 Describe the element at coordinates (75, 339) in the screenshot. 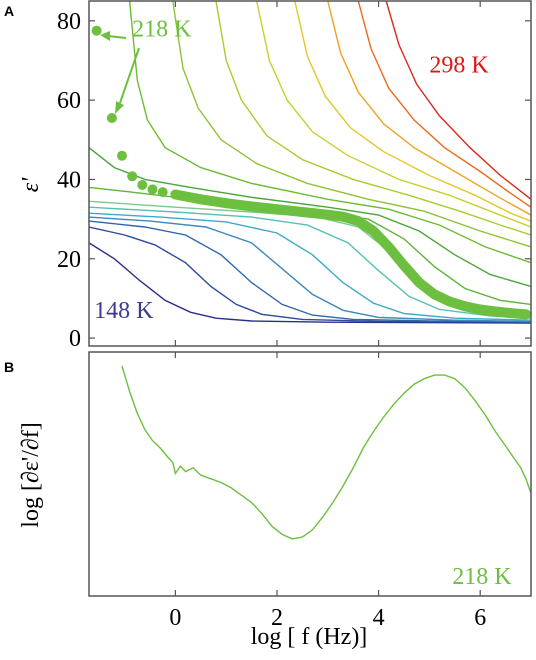

I see `a-ytick-label-0: 0` at that location.